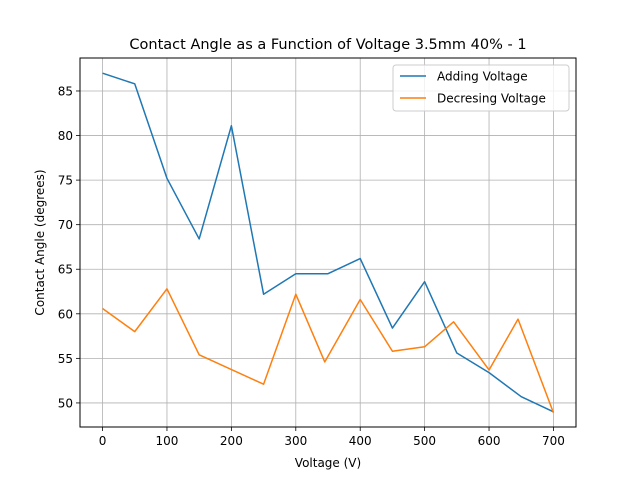 This screenshot has height=480, width=640. Describe the element at coordinates (491, 99) in the screenshot. I see `legend-label: Decresing Voltage` at that location.